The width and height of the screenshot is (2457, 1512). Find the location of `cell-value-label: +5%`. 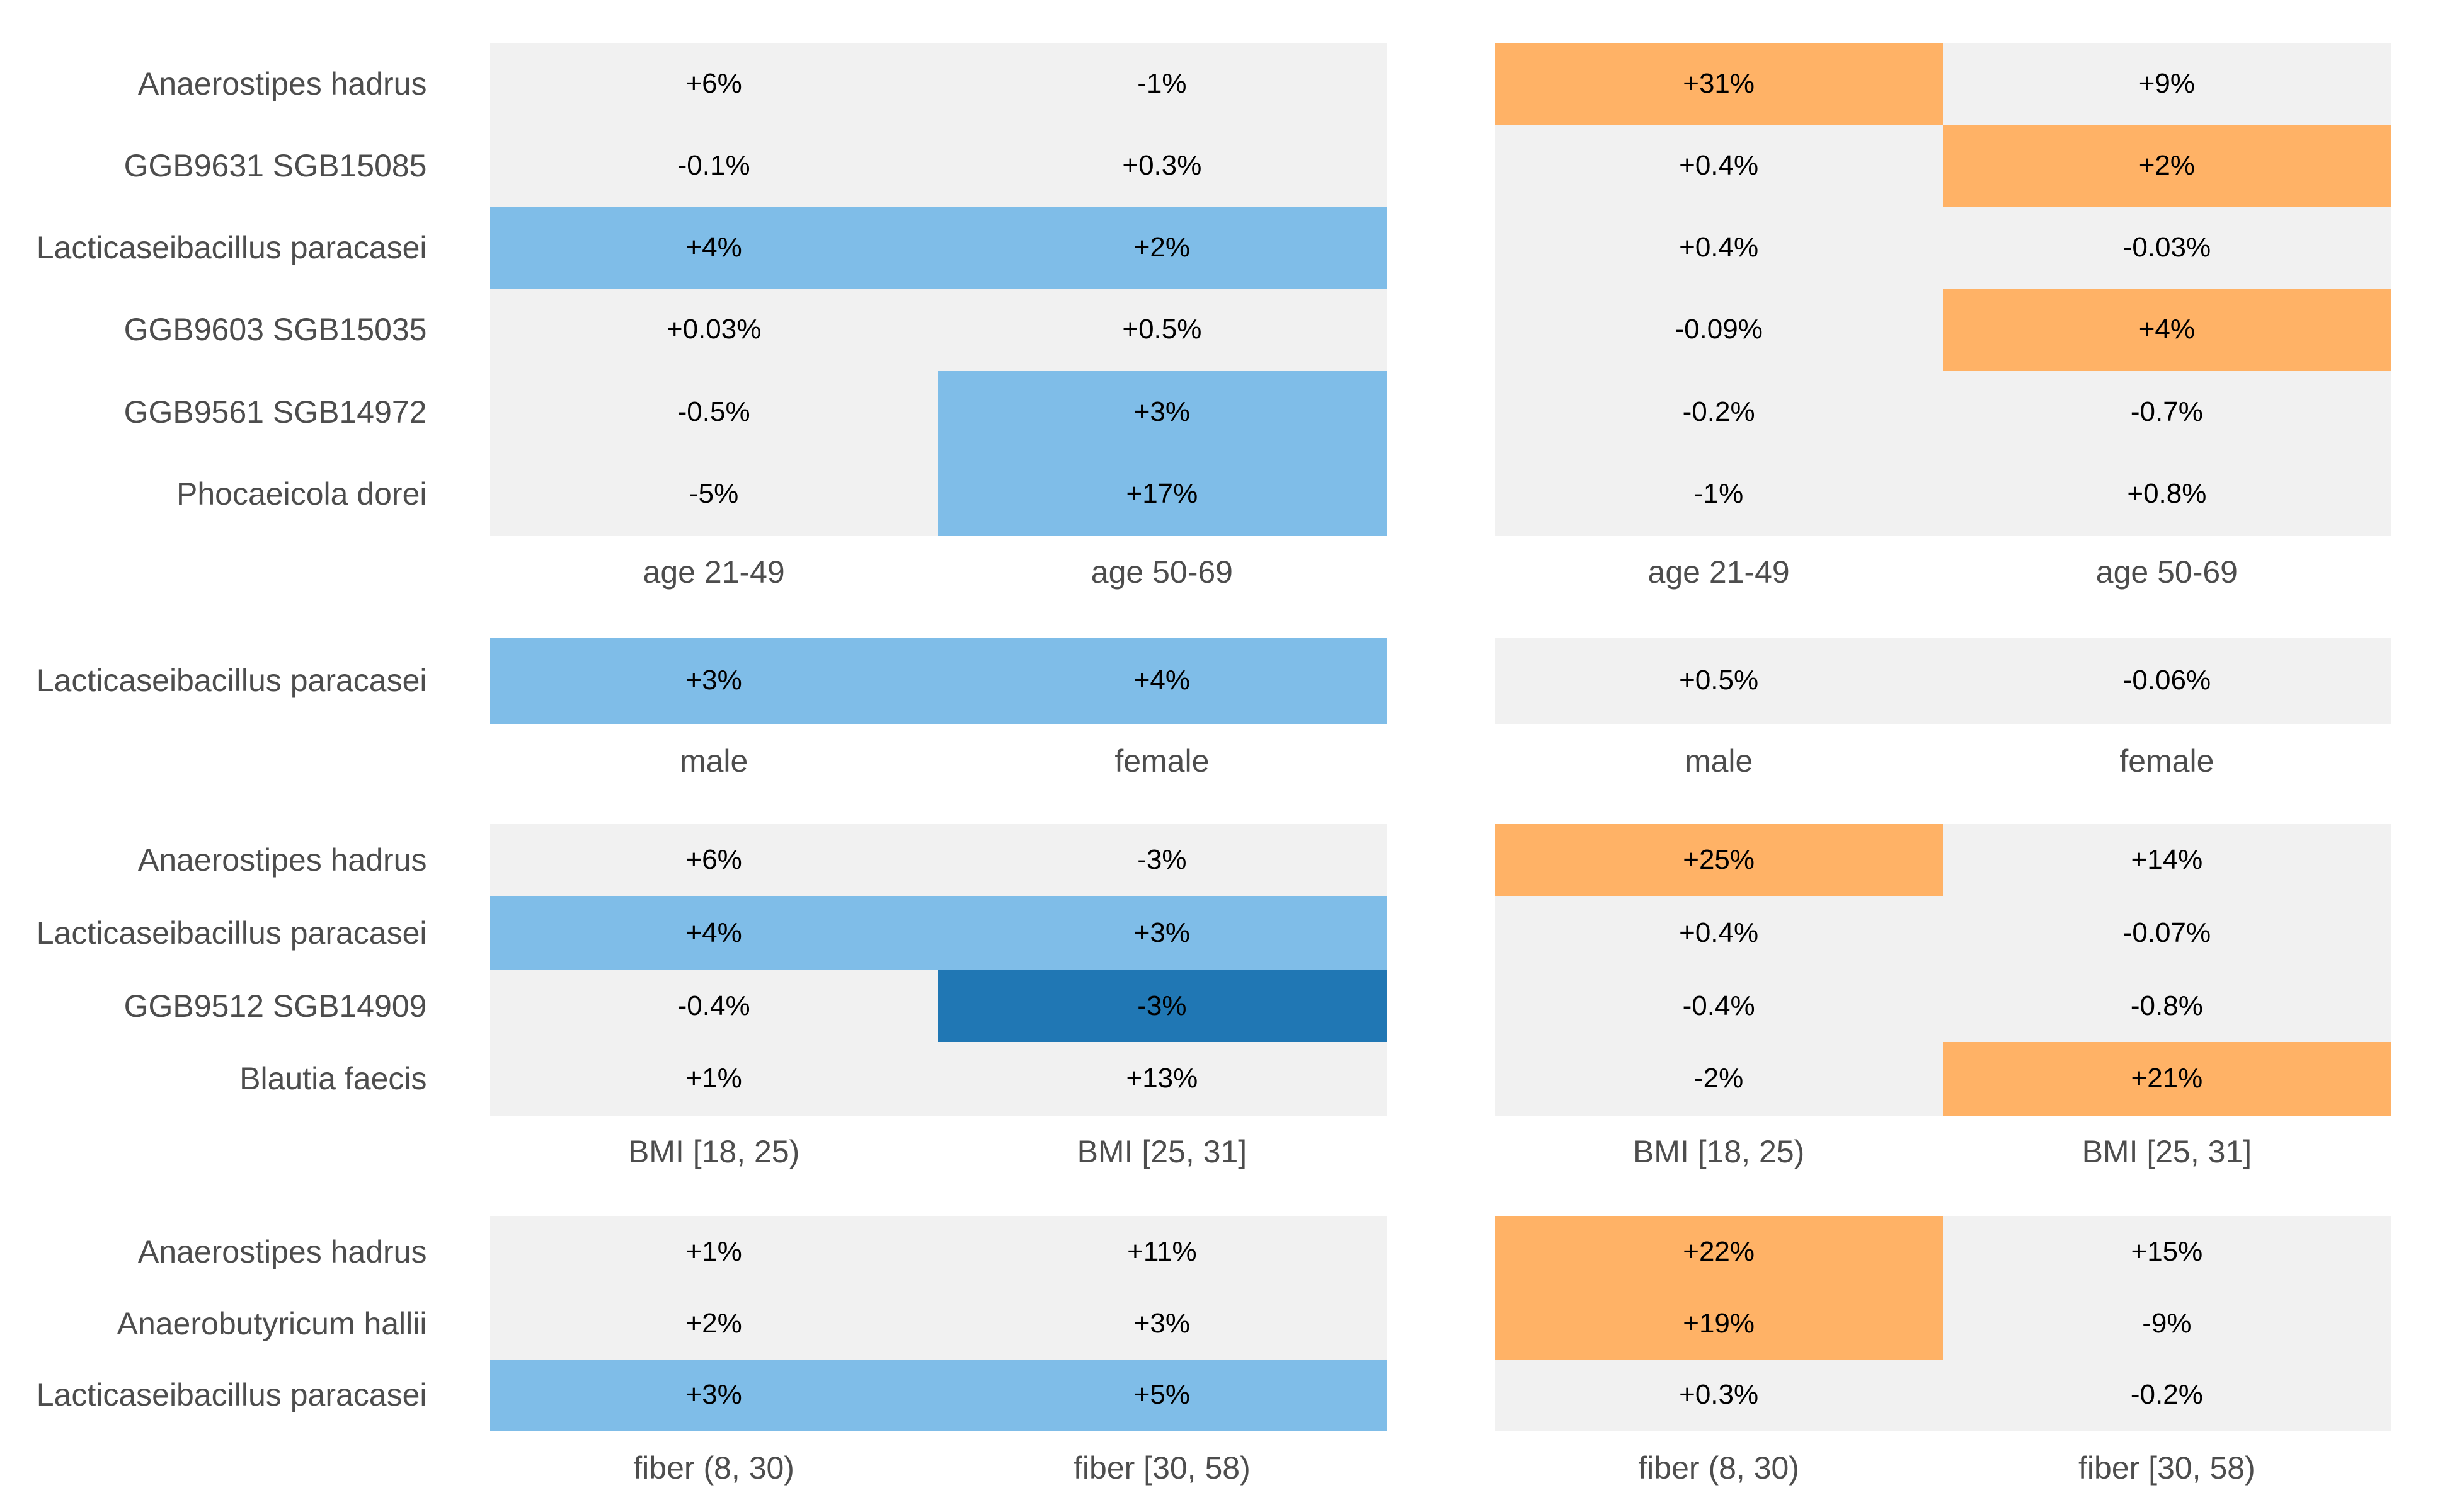

cell-value-label: +5% is located at coordinates (1162, 1395).